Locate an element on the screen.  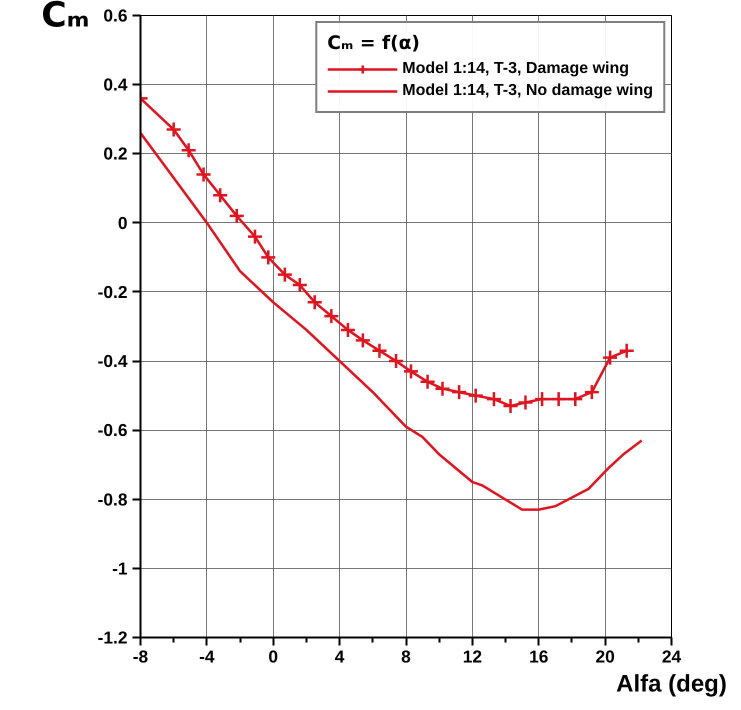
y-tick-label: -1.2 is located at coordinates (113, 638).